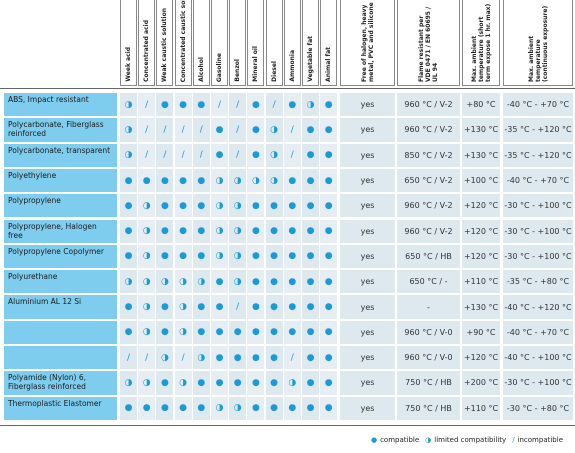  What do you see at coordinates (538, 105) in the screenshot?
I see `table-cell: -40 °C - +70 °C` at bounding box center [538, 105].